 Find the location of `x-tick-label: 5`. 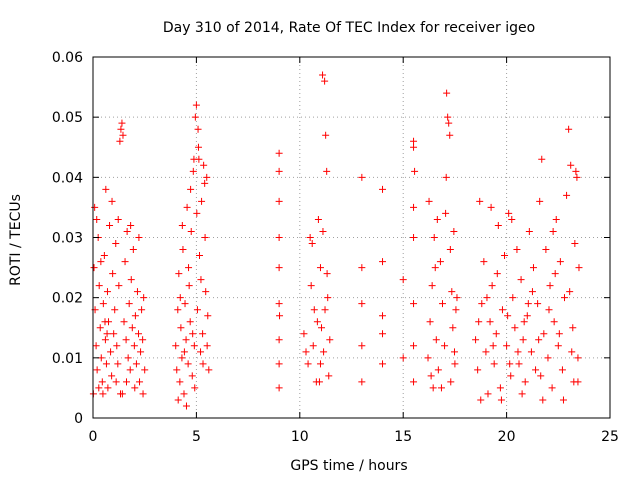

x-tick-label: 5 is located at coordinates (196, 437).